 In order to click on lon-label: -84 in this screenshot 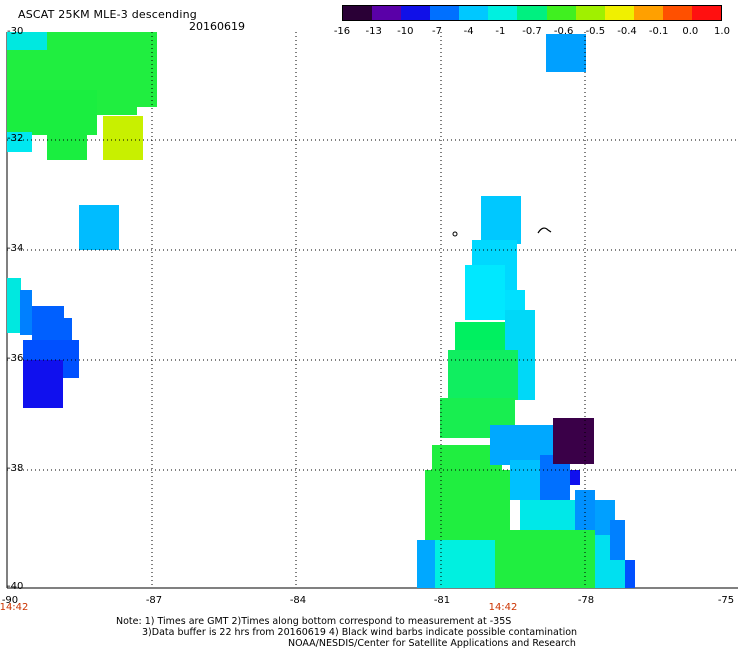, I will do `click(298, 600)`.